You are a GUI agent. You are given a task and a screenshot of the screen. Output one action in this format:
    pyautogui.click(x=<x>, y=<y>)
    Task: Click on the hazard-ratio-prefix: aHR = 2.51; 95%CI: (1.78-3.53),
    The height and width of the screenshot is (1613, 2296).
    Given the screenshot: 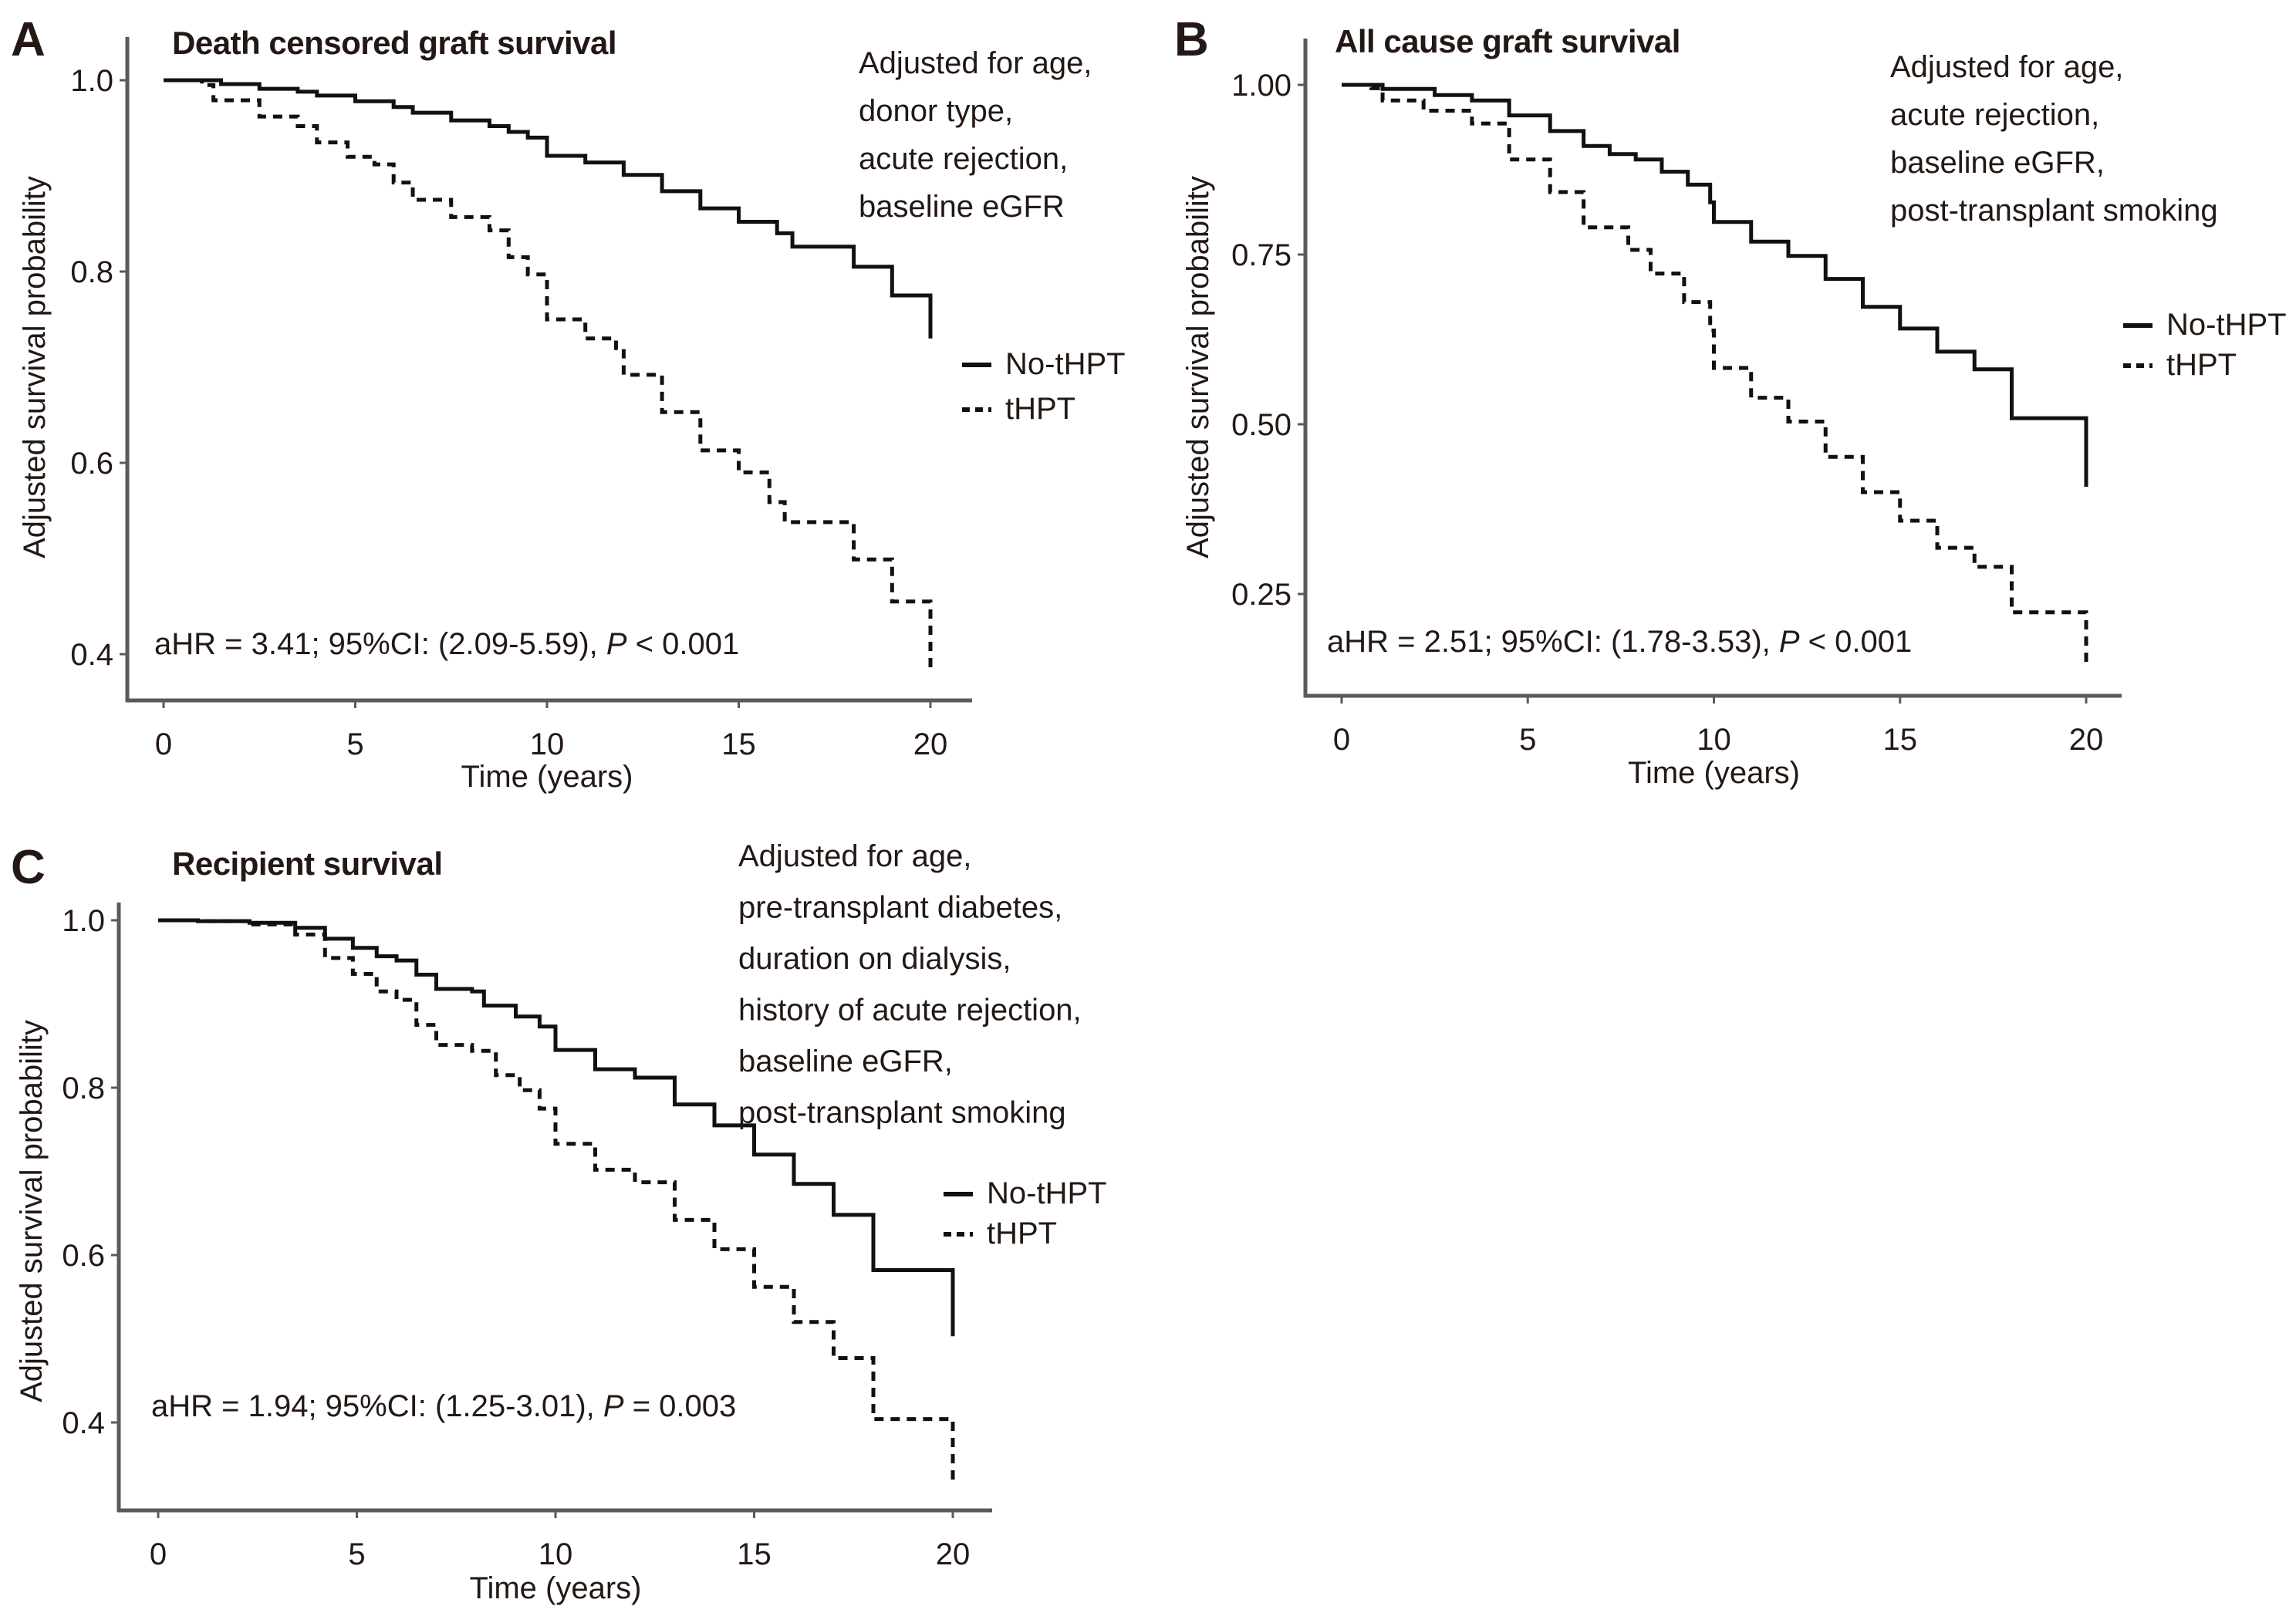 What is the action you would take?
    pyautogui.click(x=1553, y=642)
    